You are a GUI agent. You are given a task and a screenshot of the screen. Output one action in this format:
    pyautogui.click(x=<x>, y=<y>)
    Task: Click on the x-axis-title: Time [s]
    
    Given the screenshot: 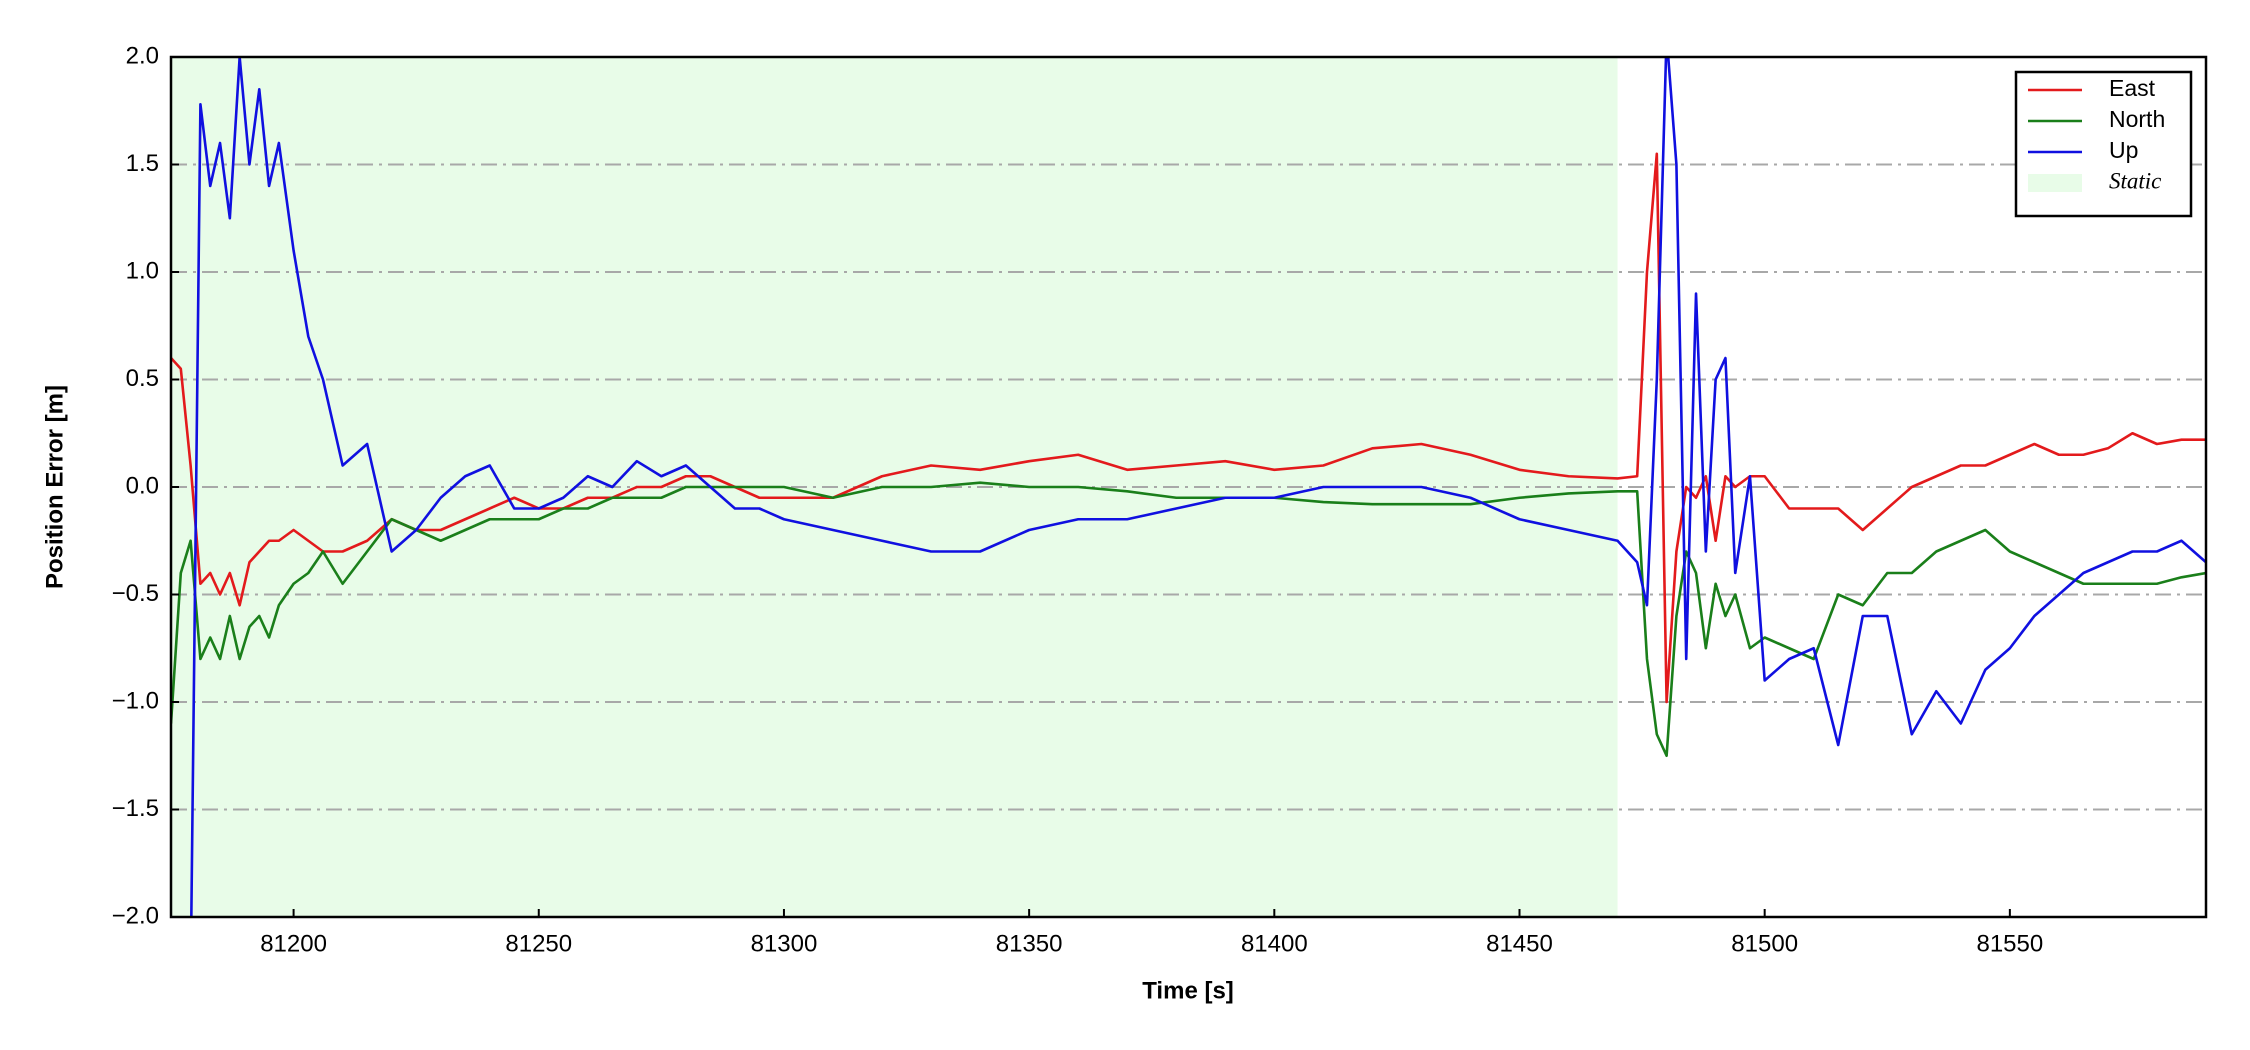 What is the action you would take?
    pyautogui.click(x=1188, y=990)
    